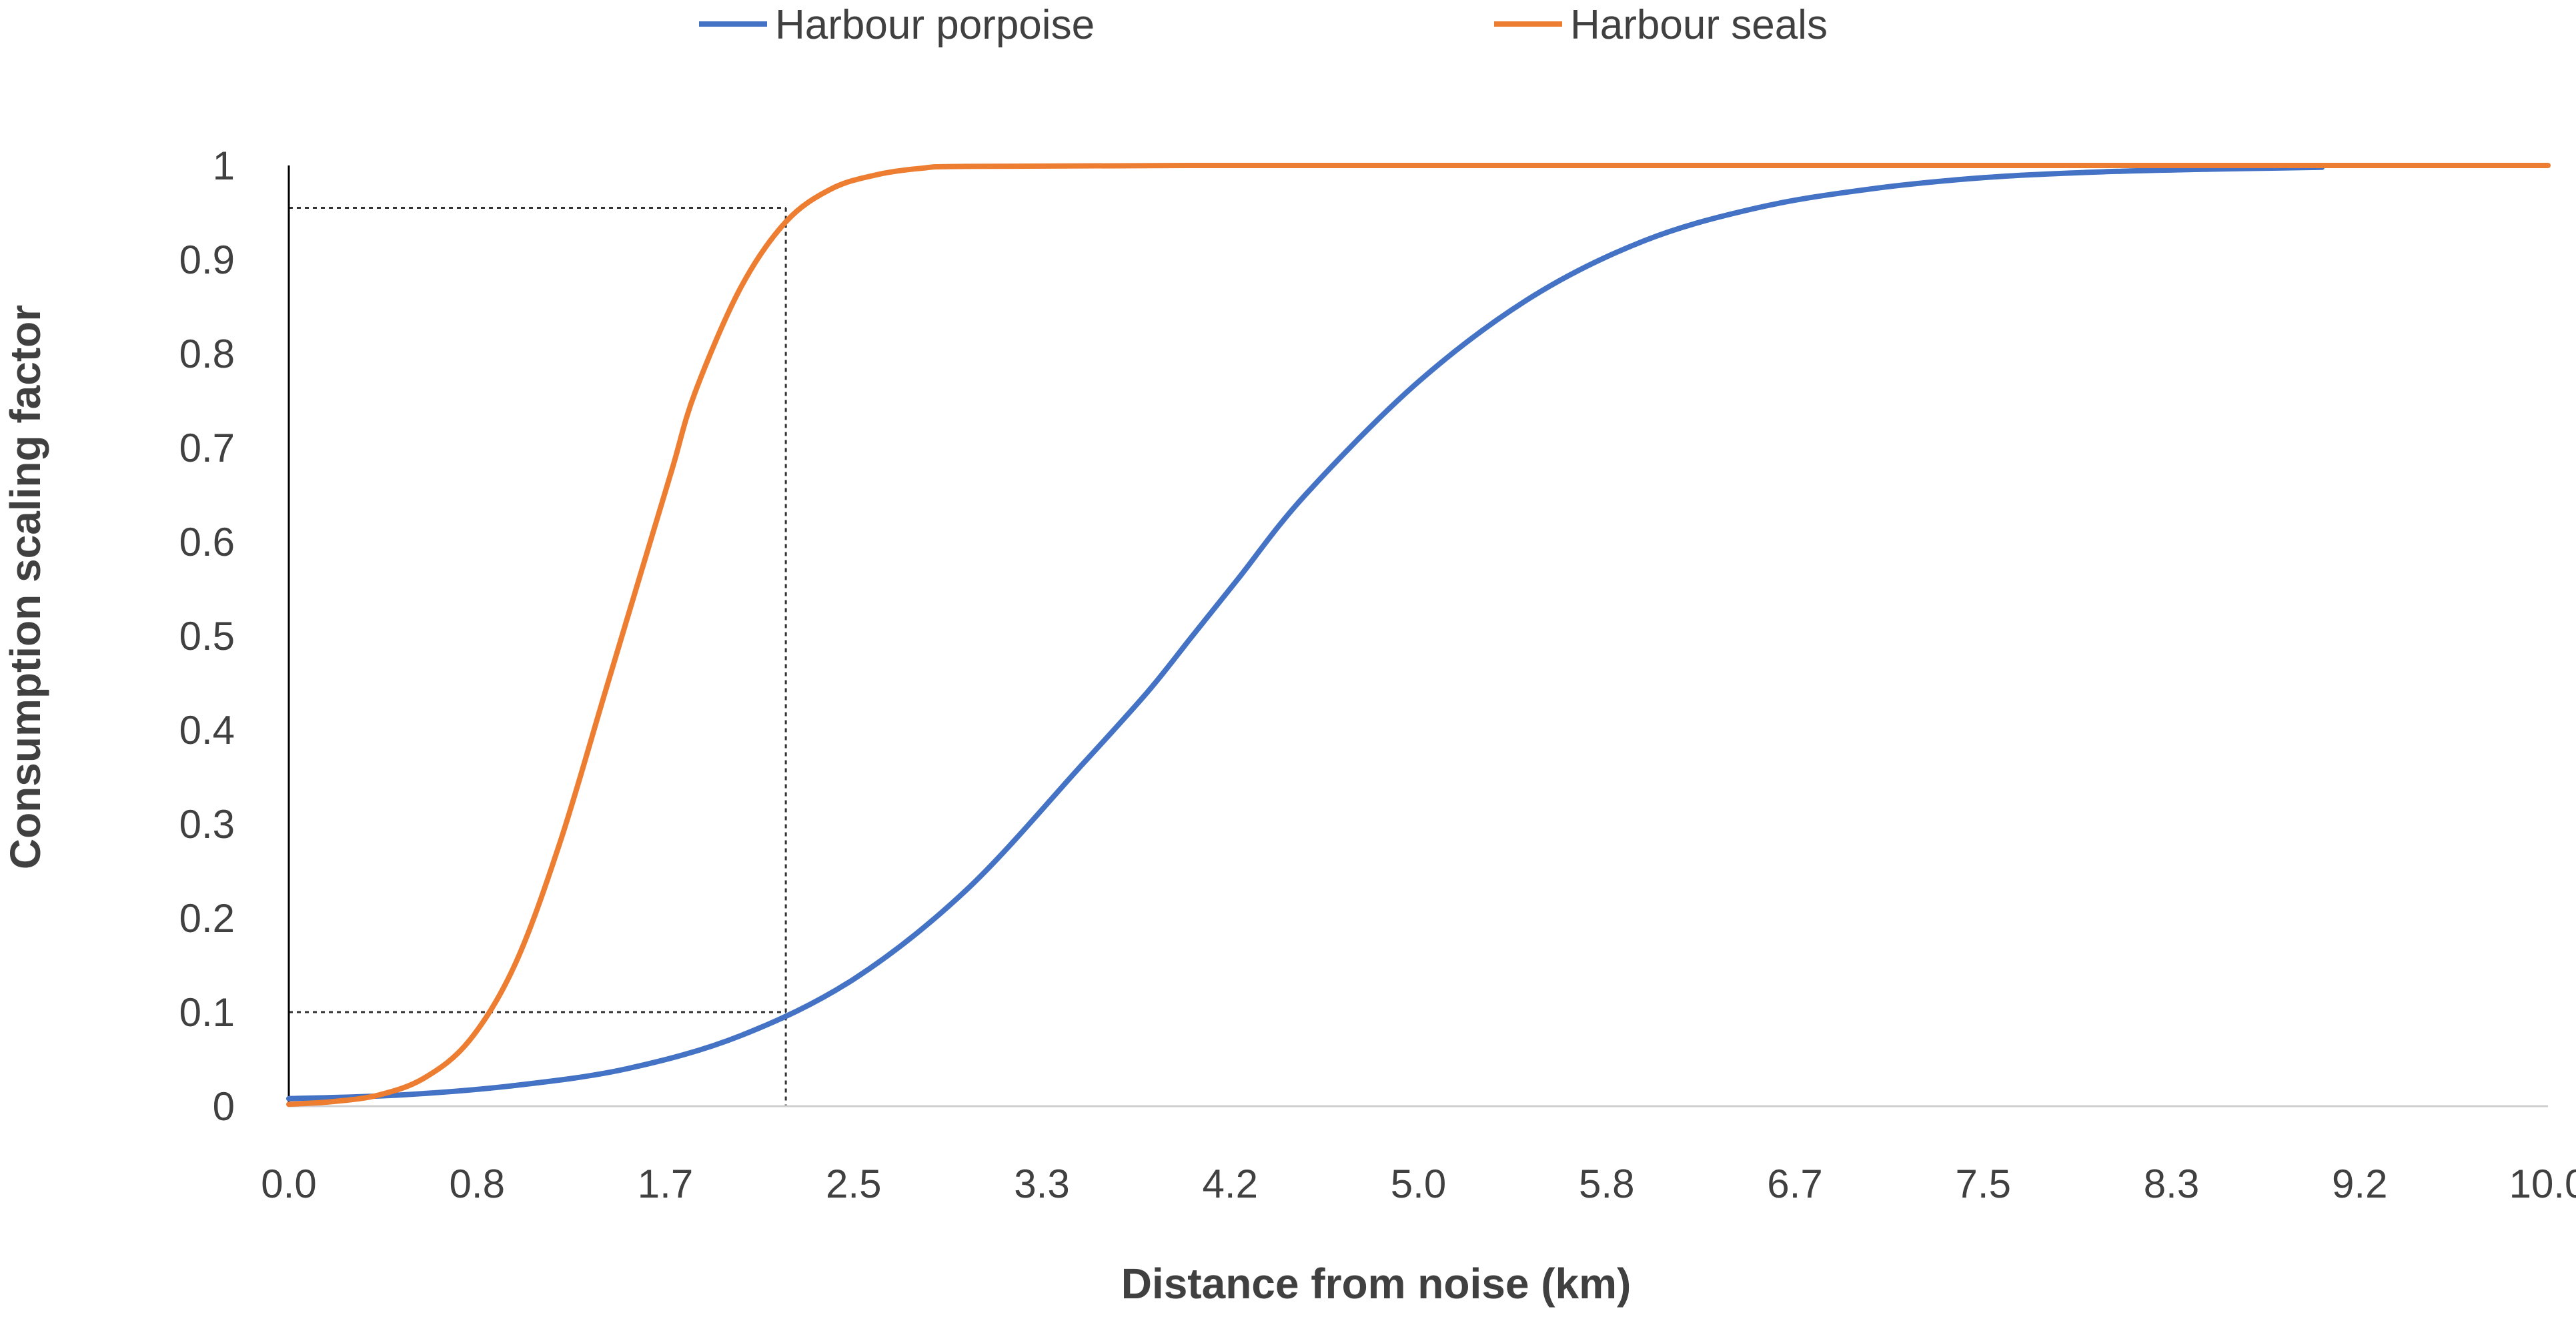 The width and height of the screenshot is (2576, 1317). What do you see at coordinates (2171, 1184) in the screenshot?
I see `x-tick-label: 8.3` at bounding box center [2171, 1184].